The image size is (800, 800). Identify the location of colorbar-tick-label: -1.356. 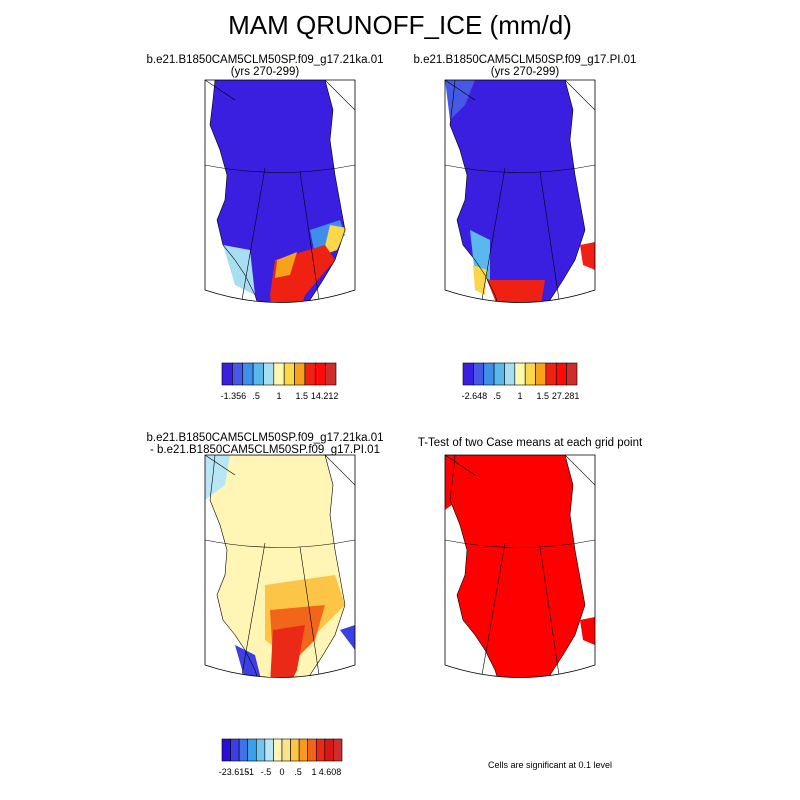
(233, 396).